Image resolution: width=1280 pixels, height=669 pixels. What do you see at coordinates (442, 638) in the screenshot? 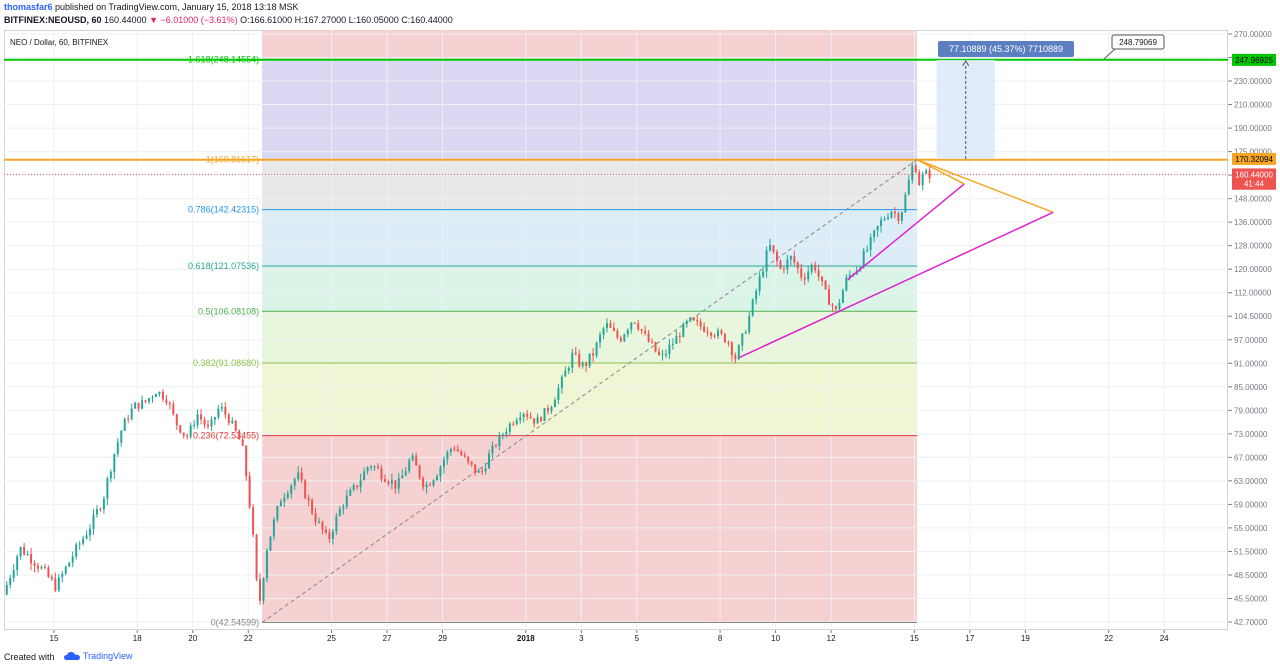
I see `time-tick-label: 29` at bounding box center [442, 638].